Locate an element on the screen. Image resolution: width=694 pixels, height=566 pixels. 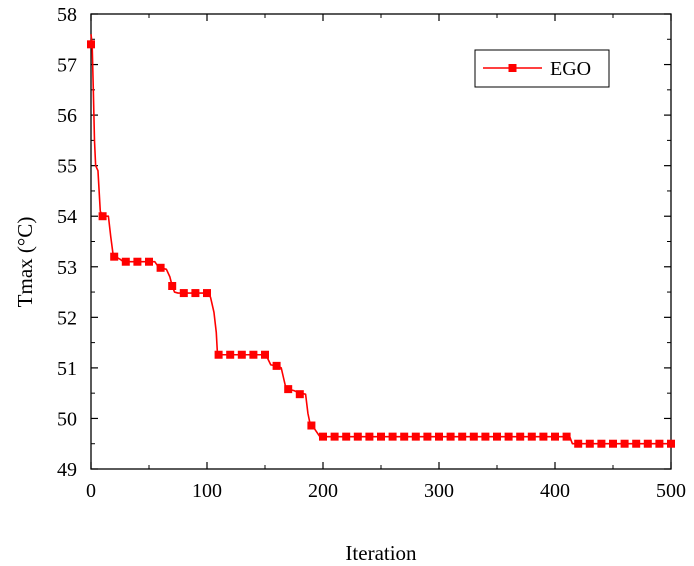
legend-label: EGO is located at coordinates (570, 69).